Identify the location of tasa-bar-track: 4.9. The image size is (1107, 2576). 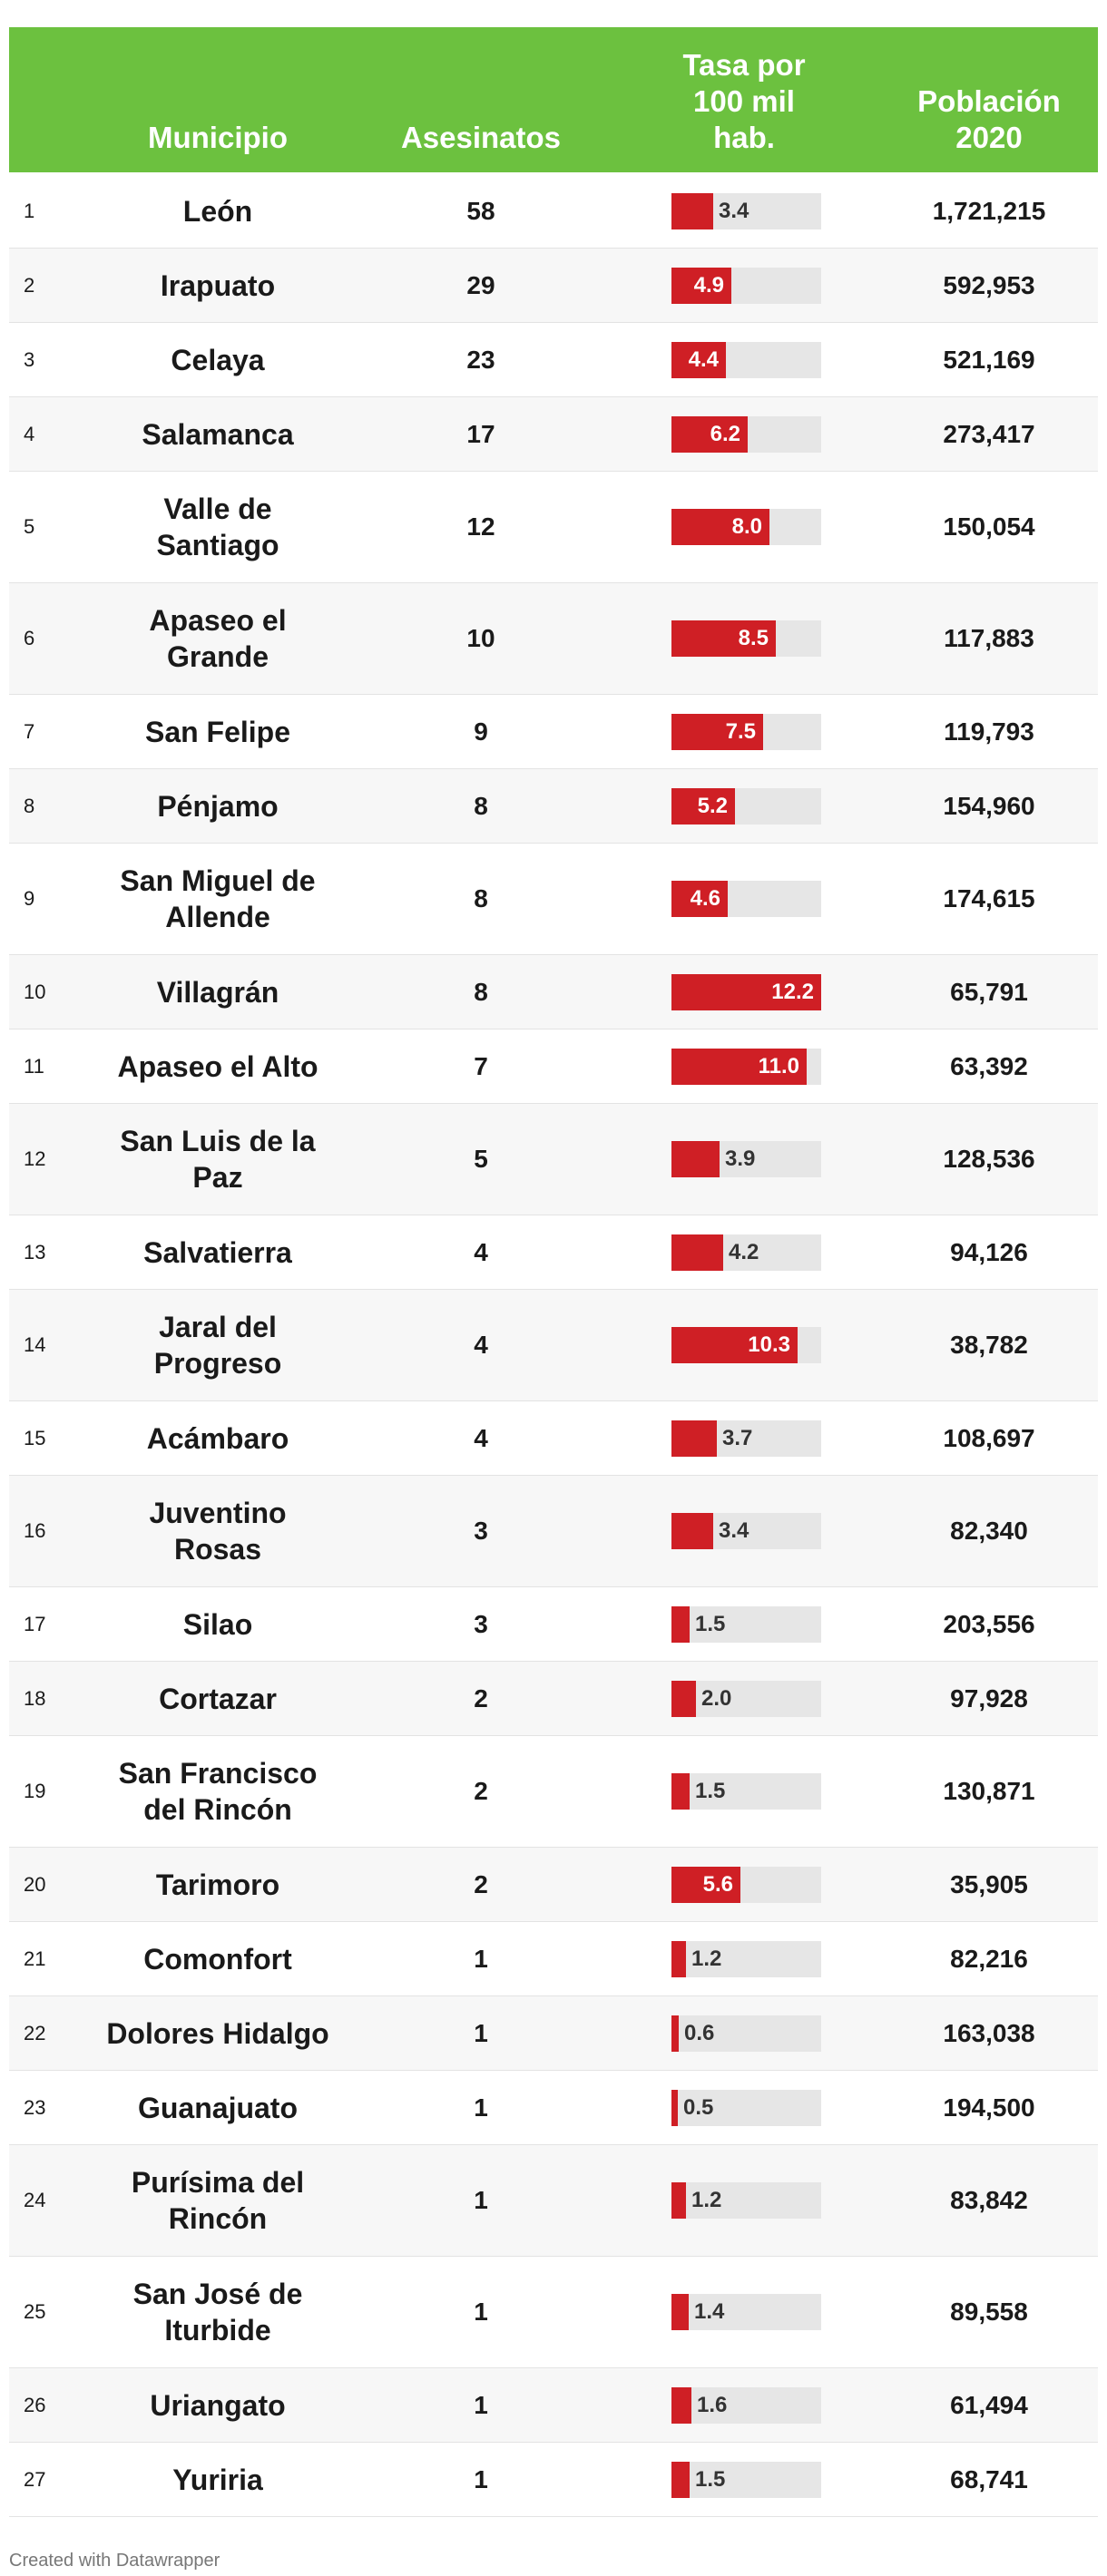
(746, 285).